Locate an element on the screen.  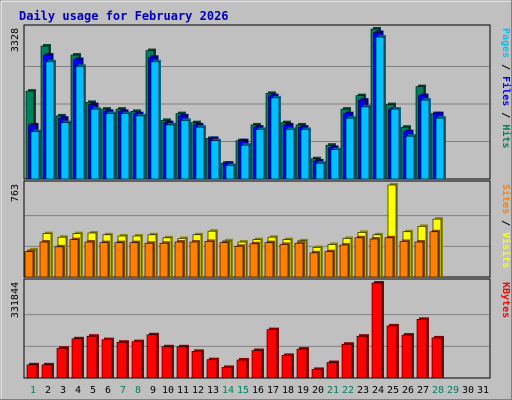
kbytes-bar-day-9-face is located at coordinates (152, 356).